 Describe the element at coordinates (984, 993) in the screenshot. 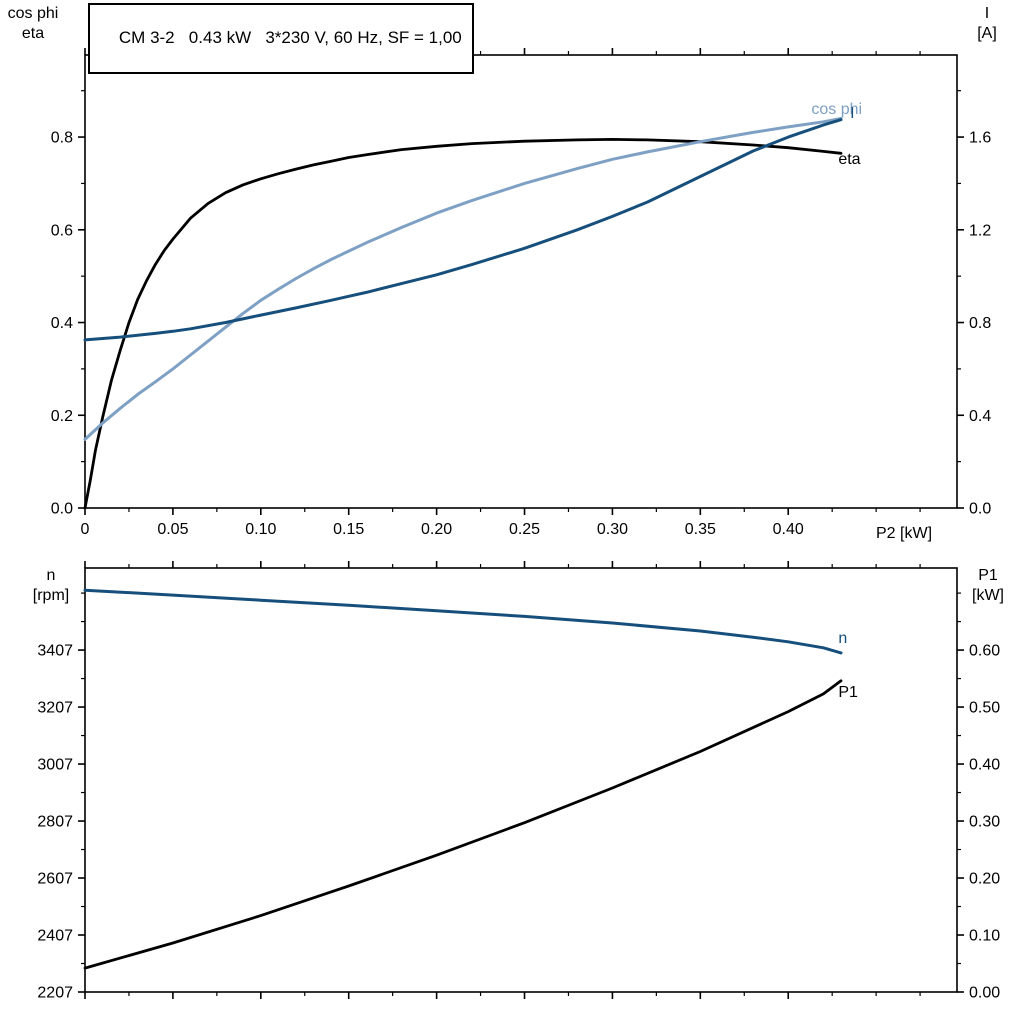

I see `motor-bottom-right-tick-label: 0.00` at that location.